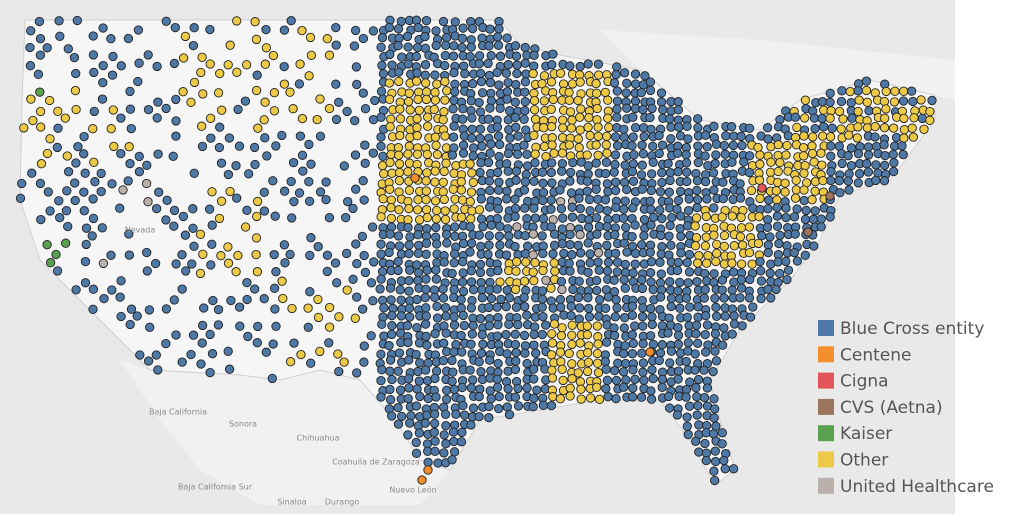 This screenshot has height=518, width=1024. What do you see at coordinates (826, 328) in the screenshot?
I see `legend-swatch` at bounding box center [826, 328].